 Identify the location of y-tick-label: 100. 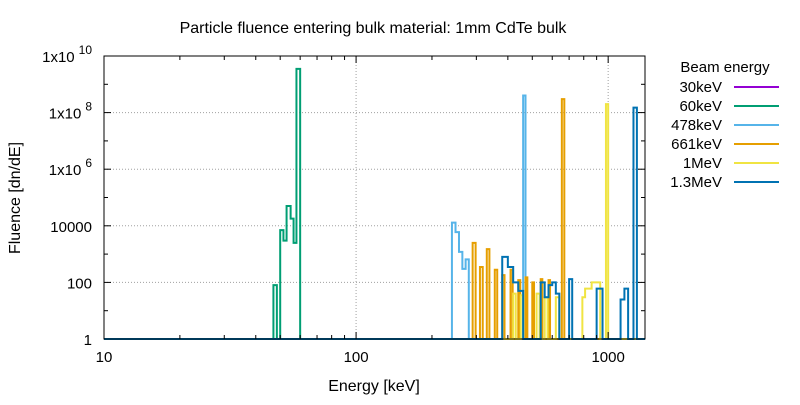
(79, 283).